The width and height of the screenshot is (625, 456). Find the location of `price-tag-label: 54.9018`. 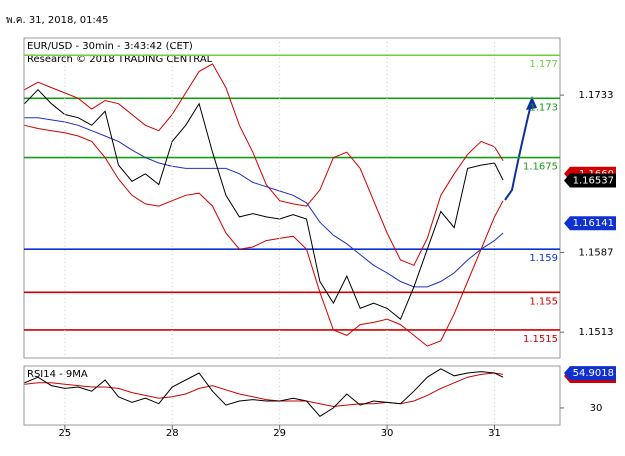

price-tag-label: 54.9018 is located at coordinates (593, 373).